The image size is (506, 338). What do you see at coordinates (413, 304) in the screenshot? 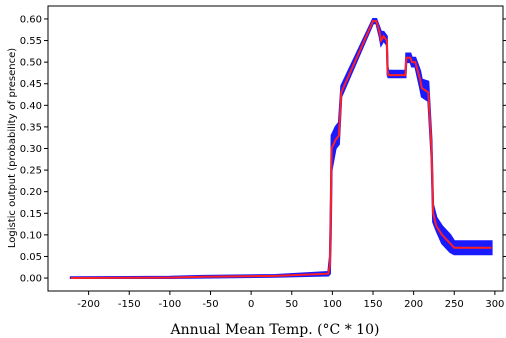
I see `x-tick-label: 200` at bounding box center [413, 304].